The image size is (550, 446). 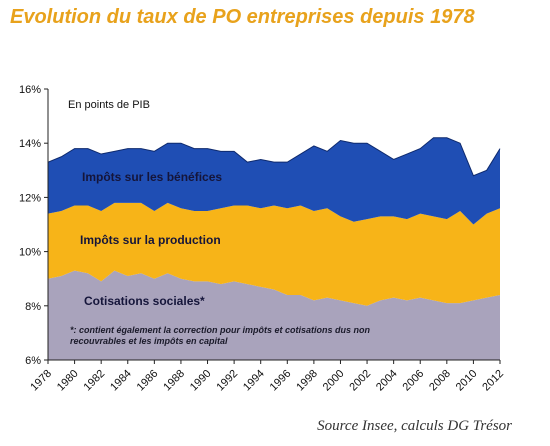 What do you see at coordinates (152, 177) in the screenshot?
I see `series-label-benefices: Impôts sur les bénéfices` at bounding box center [152, 177].